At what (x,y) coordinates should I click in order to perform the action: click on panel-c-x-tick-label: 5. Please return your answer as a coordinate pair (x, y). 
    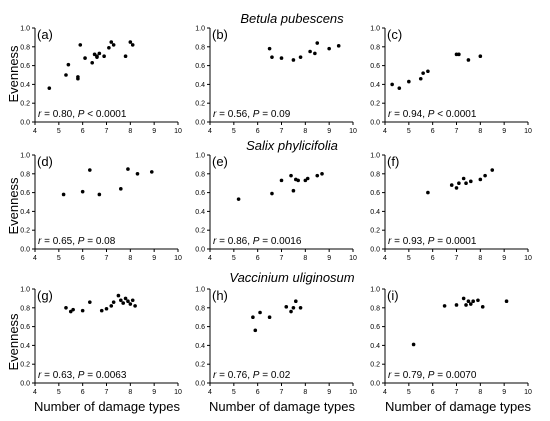
    Looking at the image, I should click on (409, 131).